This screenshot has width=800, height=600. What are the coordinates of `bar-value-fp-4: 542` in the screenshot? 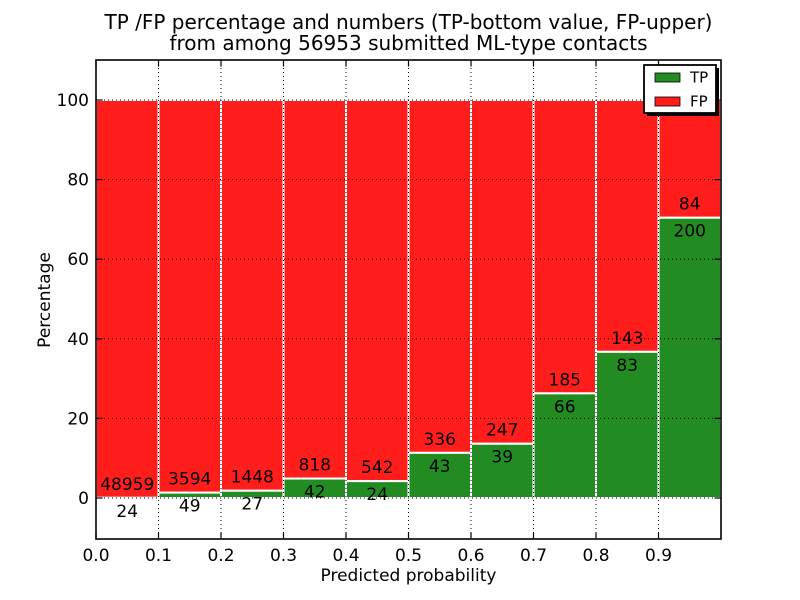 It's located at (377, 468).